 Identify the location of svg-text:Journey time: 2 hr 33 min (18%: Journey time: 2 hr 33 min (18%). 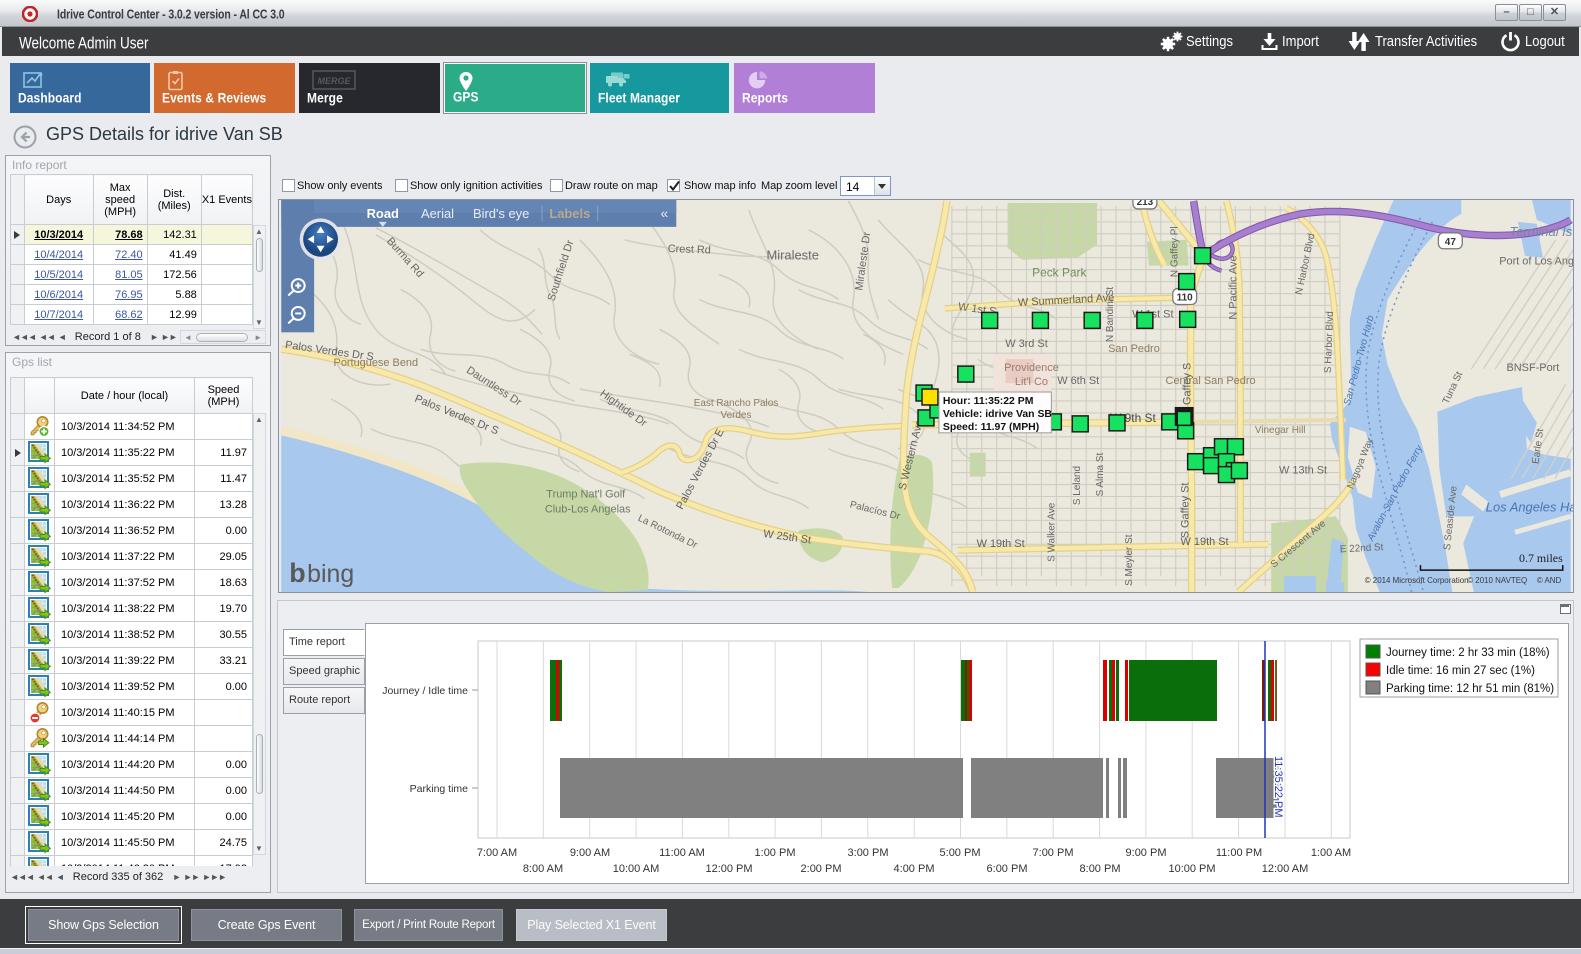
(1468, 653).